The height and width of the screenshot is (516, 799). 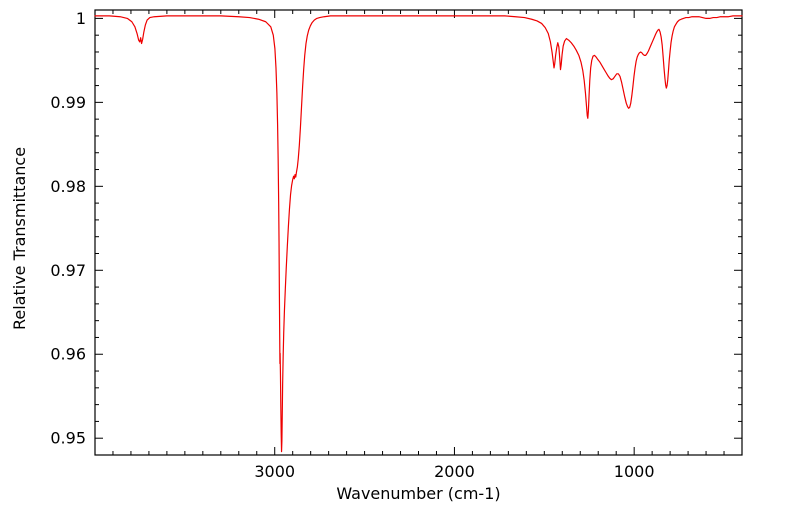 I want to click on x-axis-title: Wavenumber (cm-1), so click(x=418, y=493).